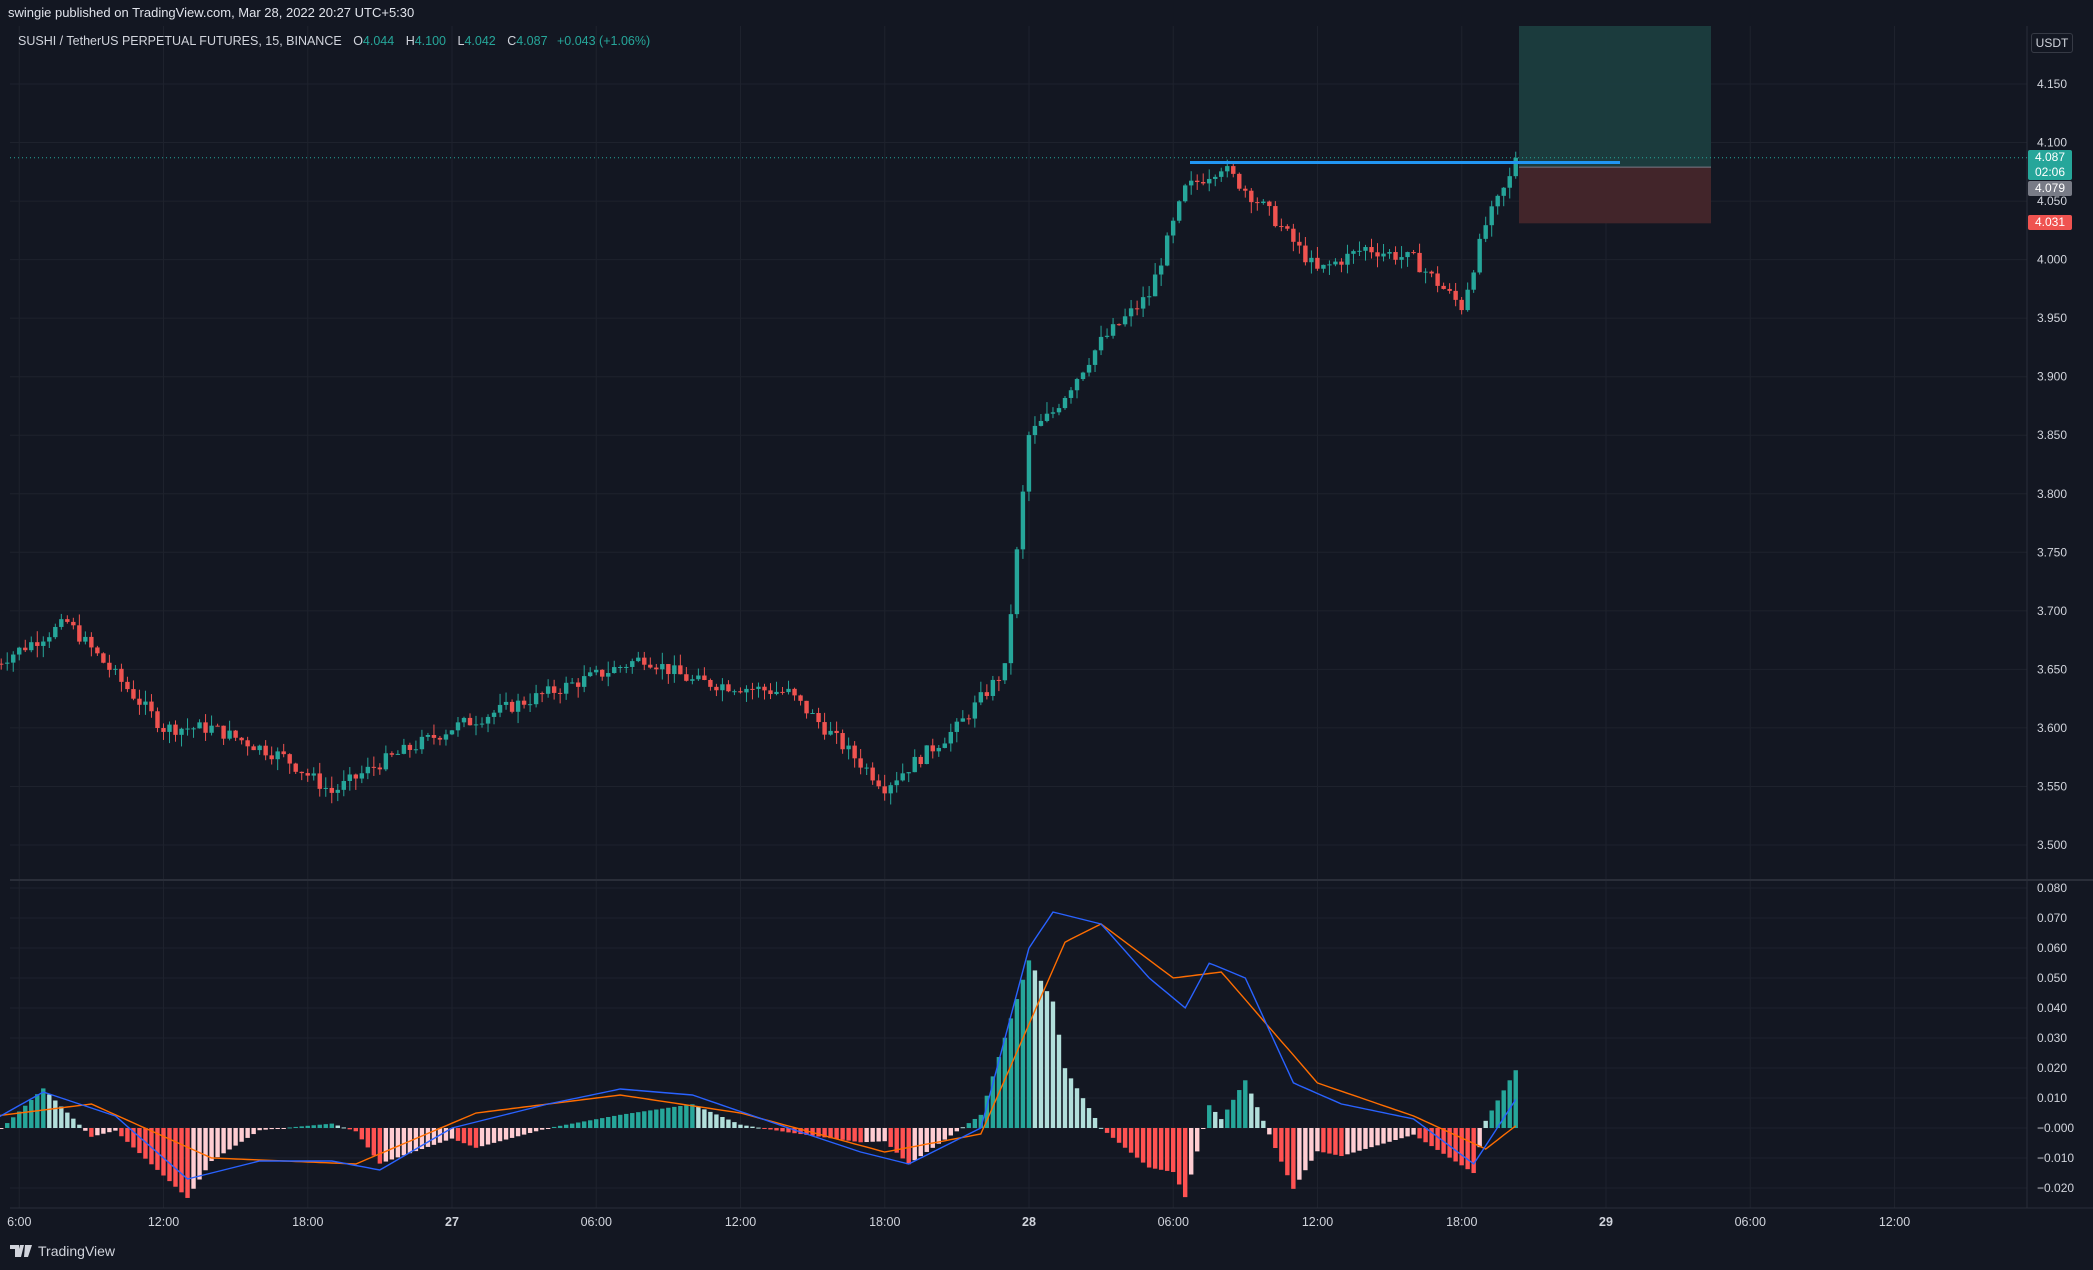 The image size is (2093, 1270). Describe the element at coordinates (2052, 43) in the screenshot. I see `currency-label: USDT` at that location.